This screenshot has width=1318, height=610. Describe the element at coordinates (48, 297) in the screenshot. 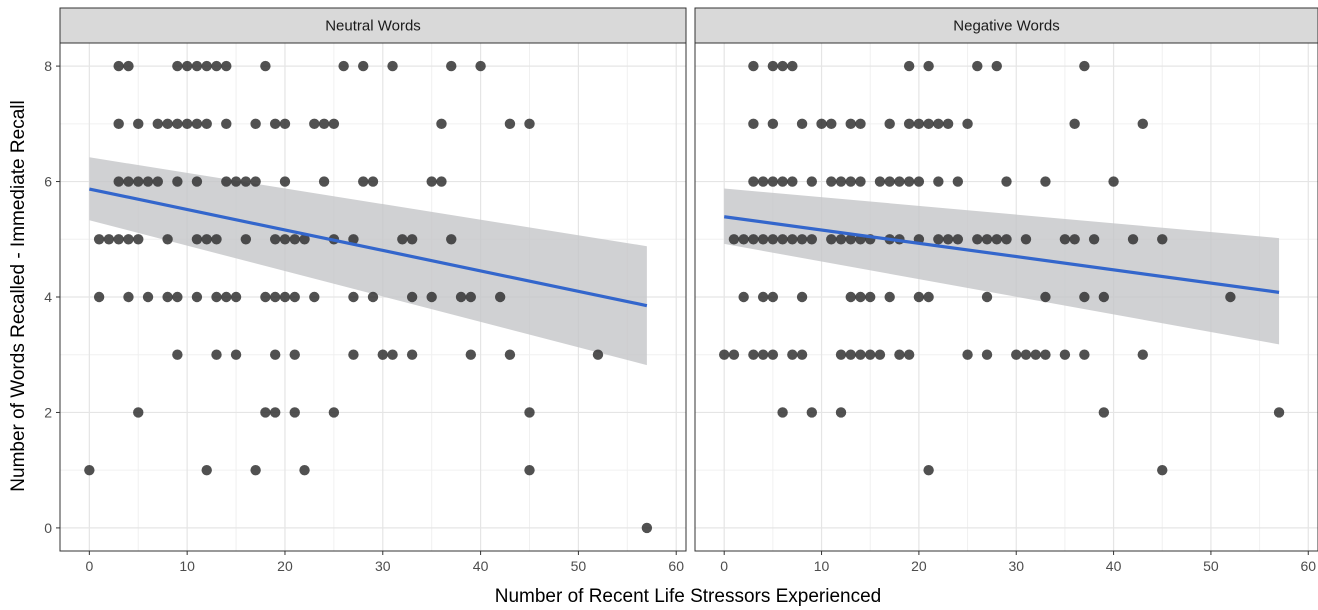

I see `y-tick-label: 4` at that location.